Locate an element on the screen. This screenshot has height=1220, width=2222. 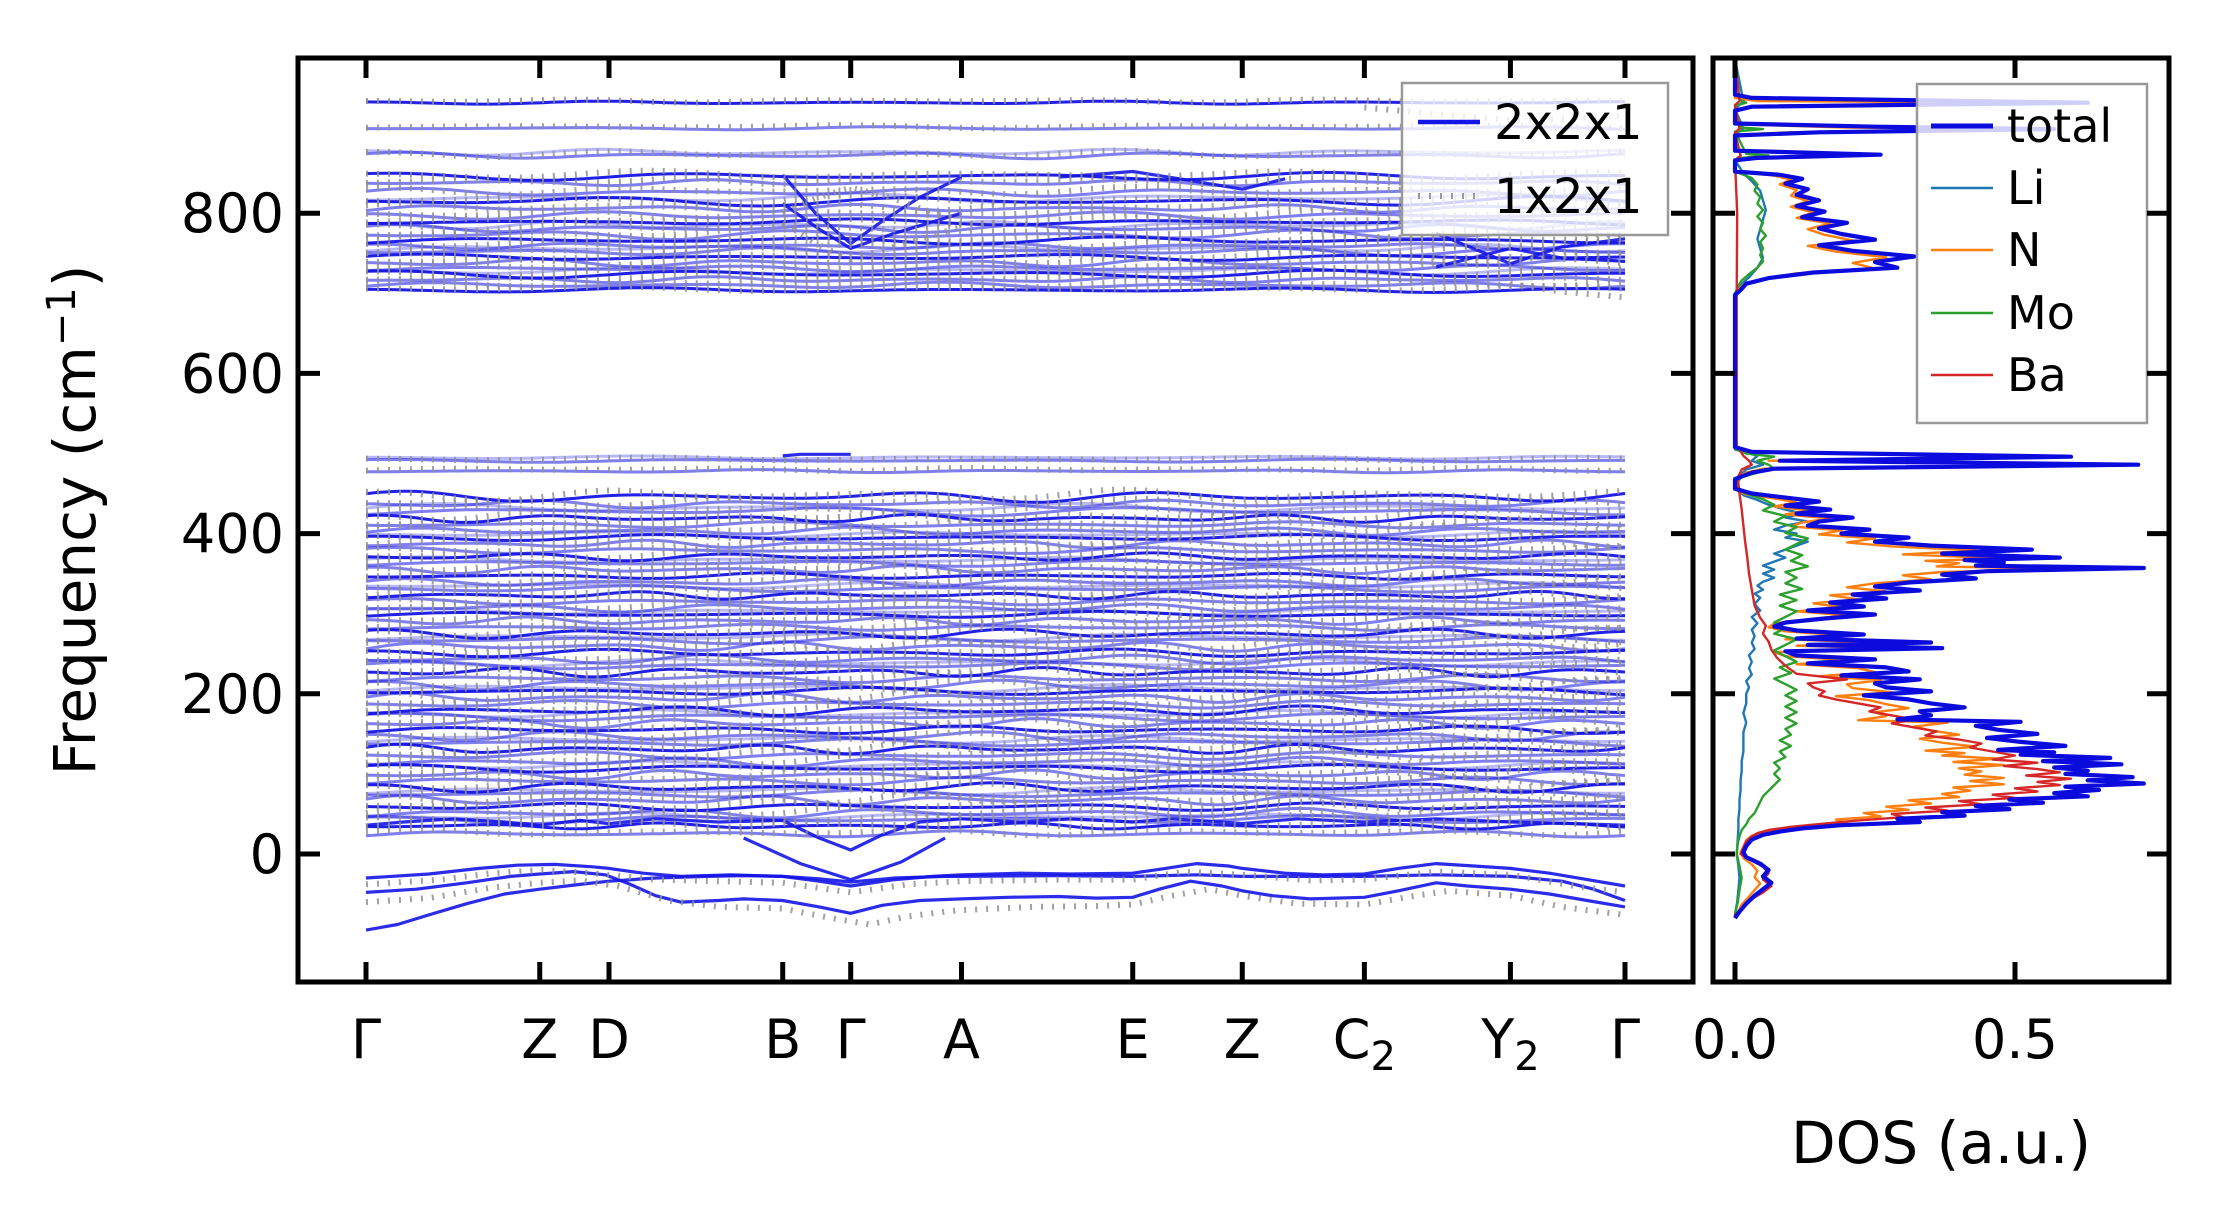
band-curve-dotted is located at coordinates (872, 241).